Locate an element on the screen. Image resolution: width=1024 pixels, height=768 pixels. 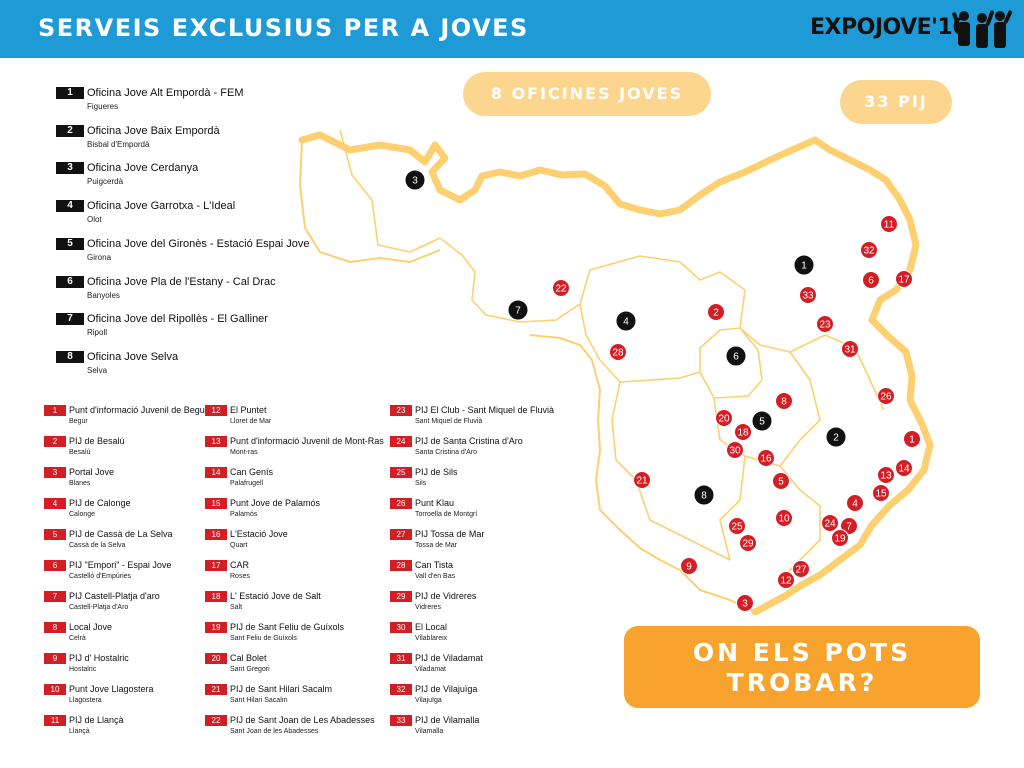
pij-map-marker: 24 is located at coordinates (830, 523).